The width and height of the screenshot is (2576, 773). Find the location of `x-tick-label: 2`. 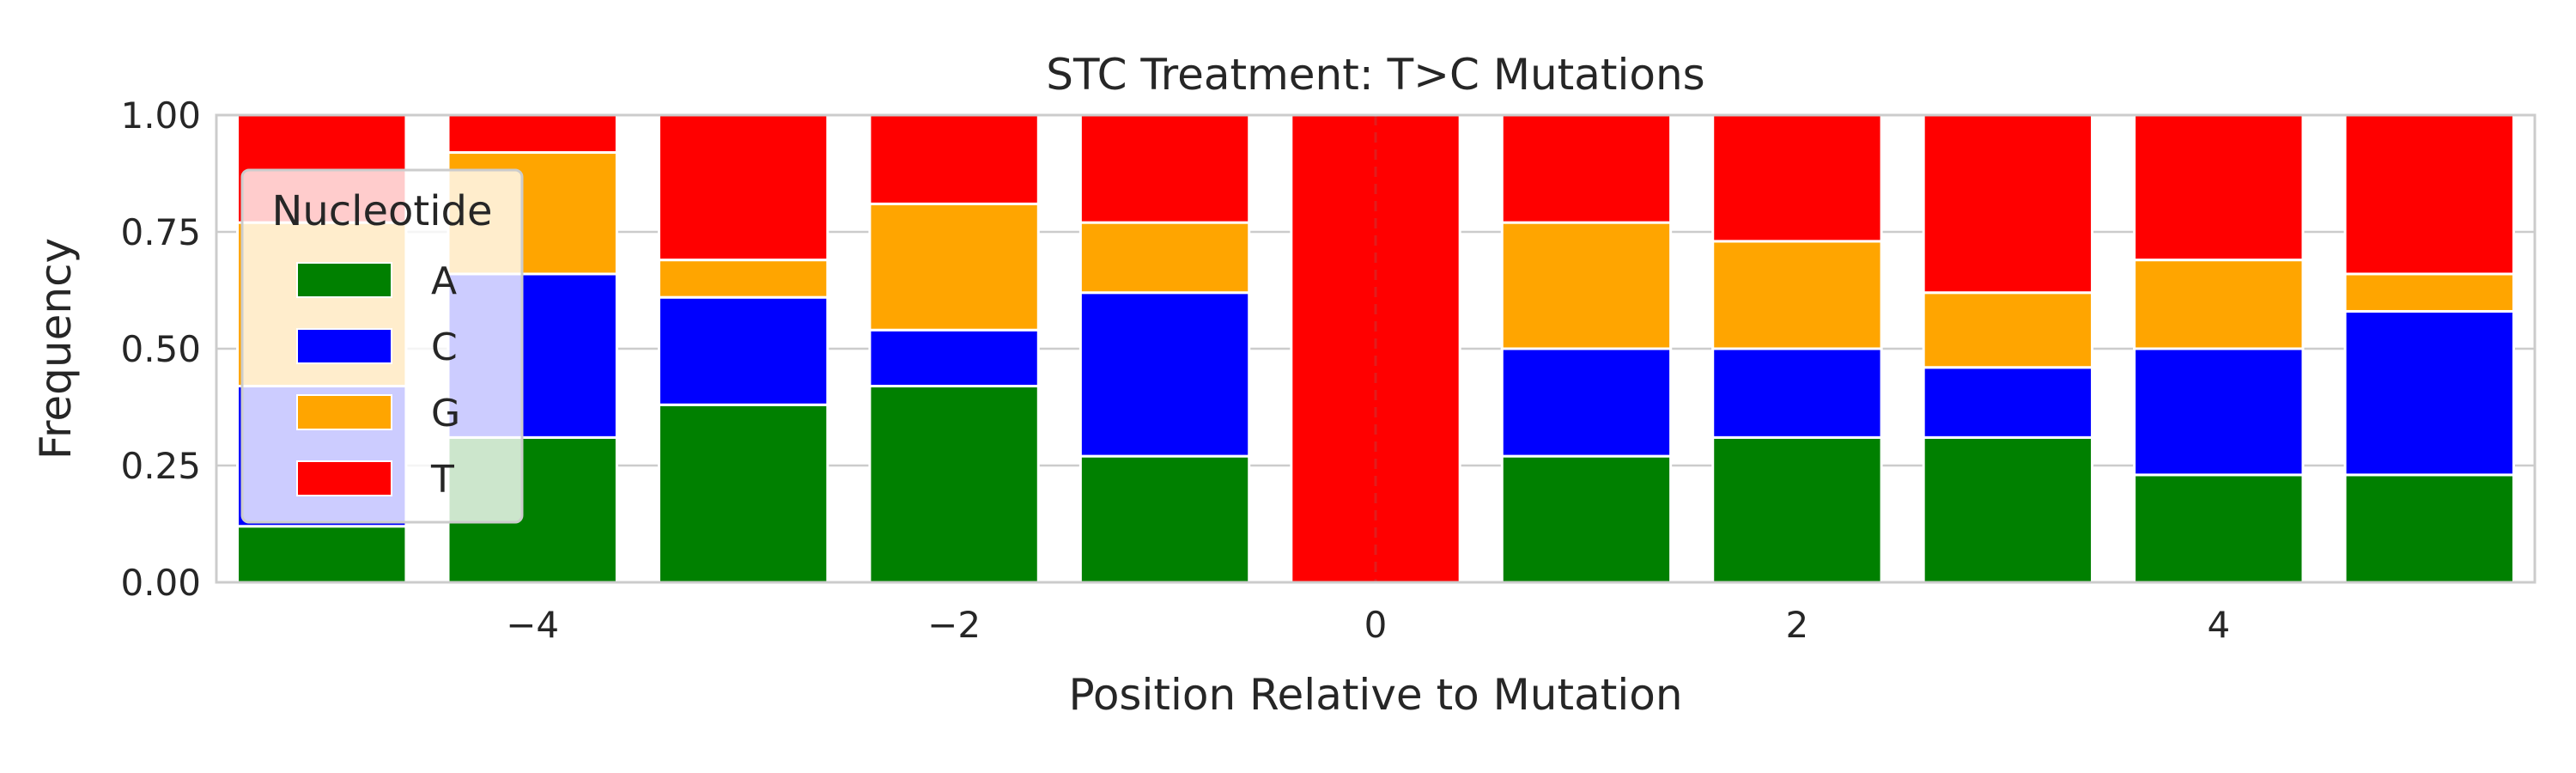

x-tick-label: 2 is located at coordinates (1798, 625).